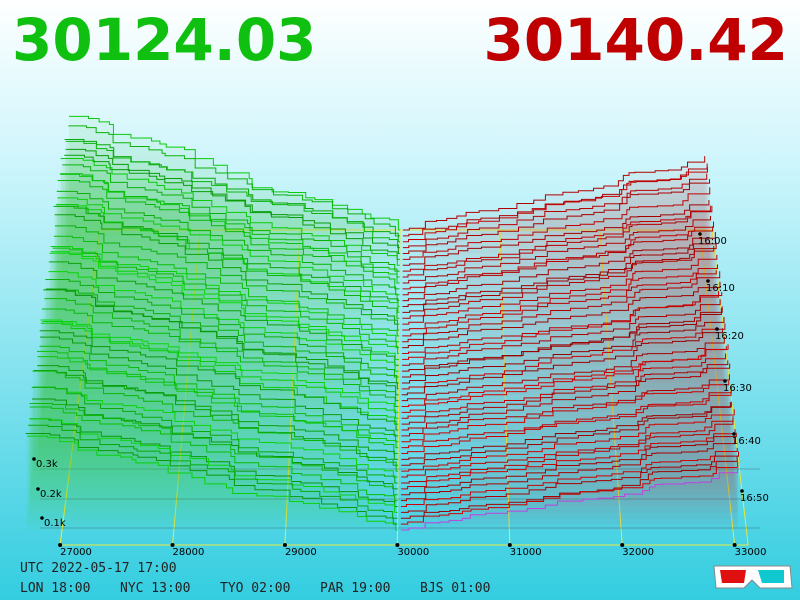 The height and width of the screenshot is (600, 800). What do you see at coordinates (751, 552) in the screenshot?
I see `x-tick-label: 33000` at bounding box center [751, 552].